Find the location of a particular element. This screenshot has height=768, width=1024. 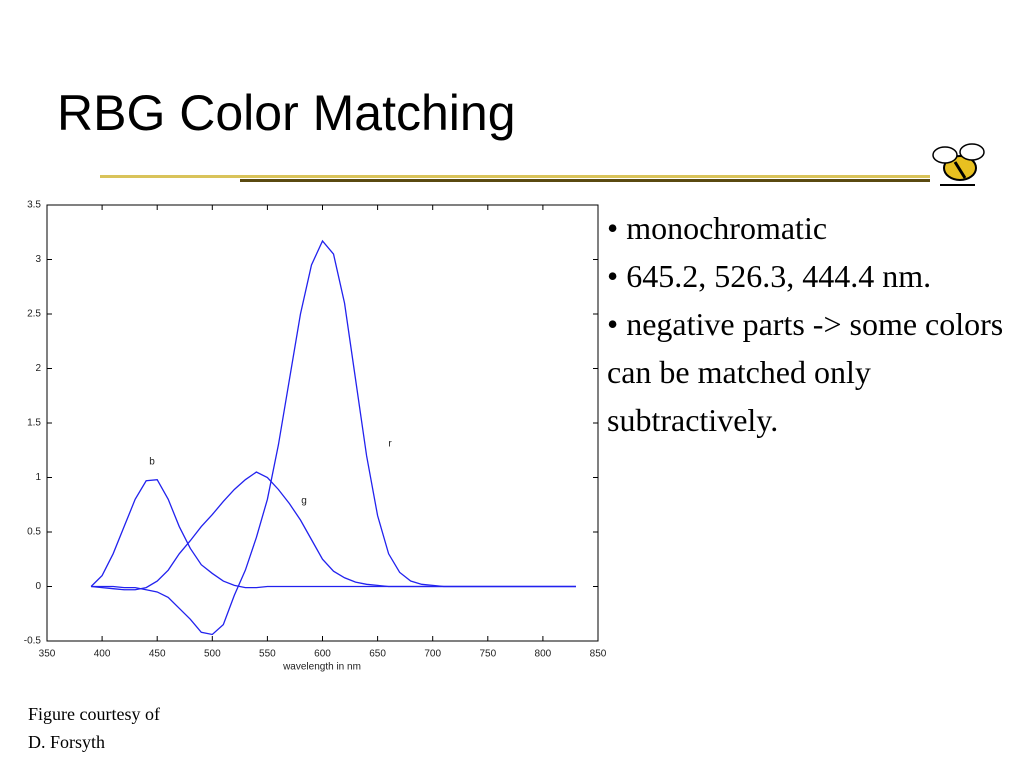

x-axis-label: wavelength in nm is located at coordinates (321, 667).